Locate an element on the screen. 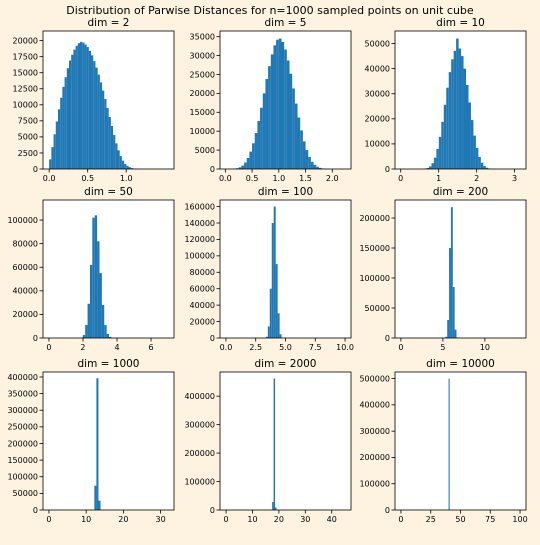 The height and width of the screenshot is (545, 540). x-tick-label: 10 is located at coordinates (86, 519).